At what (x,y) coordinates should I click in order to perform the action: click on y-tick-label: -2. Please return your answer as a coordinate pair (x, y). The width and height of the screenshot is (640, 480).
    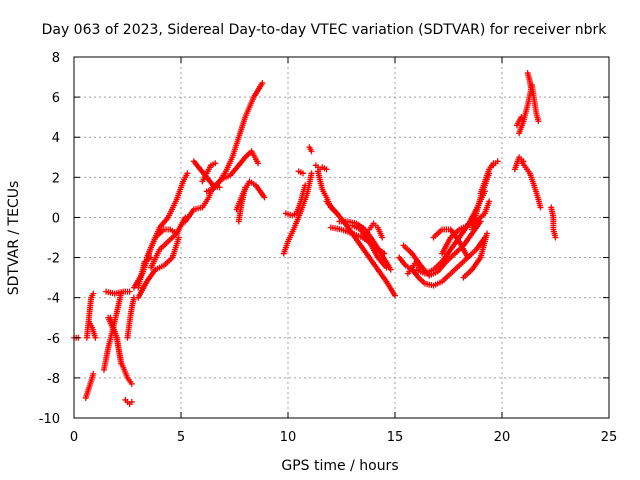
    Looking at the image, I should click on (53, 259).